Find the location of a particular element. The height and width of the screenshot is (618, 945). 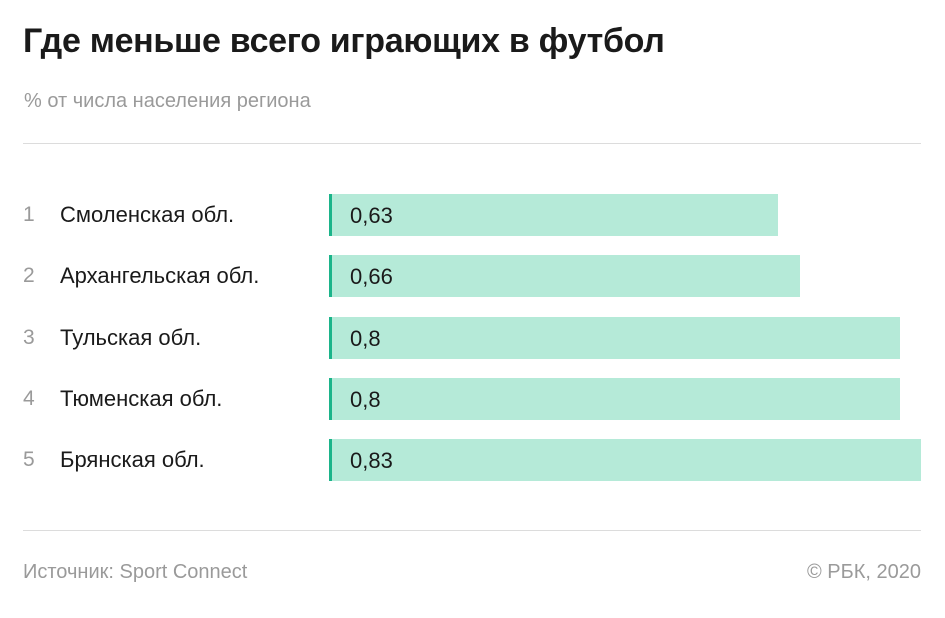

category-label: Архангельская обл. is located at coordinates (160, 275).